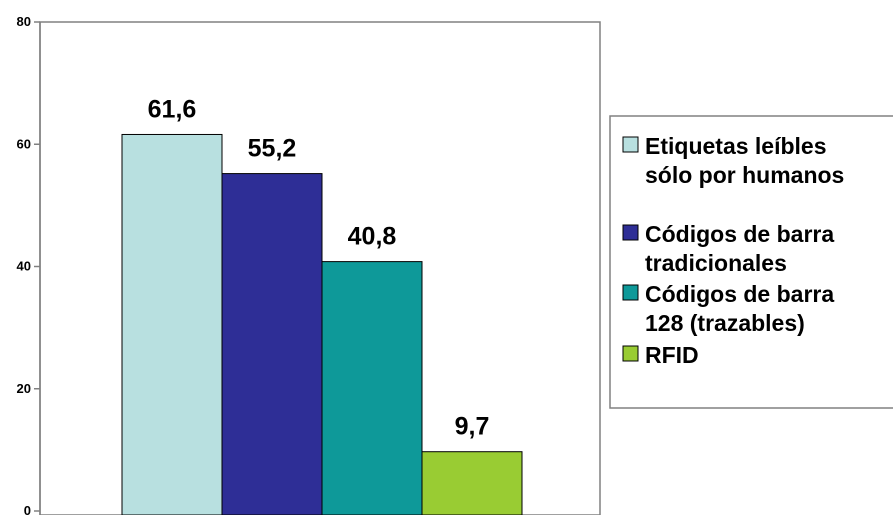  What do you see at coordinates (24, 143) in the screenshot?
I see `y-tick-label: 60` at bounding box center [24, 143].